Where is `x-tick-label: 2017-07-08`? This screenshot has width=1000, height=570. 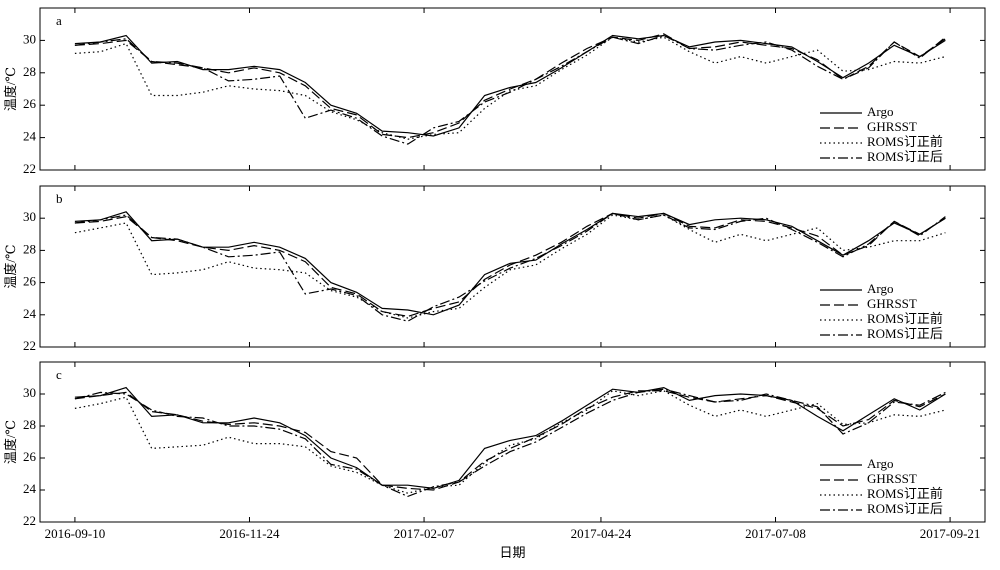
x-tick-label: 2017-07-08 is located at coordinates (775, 533).